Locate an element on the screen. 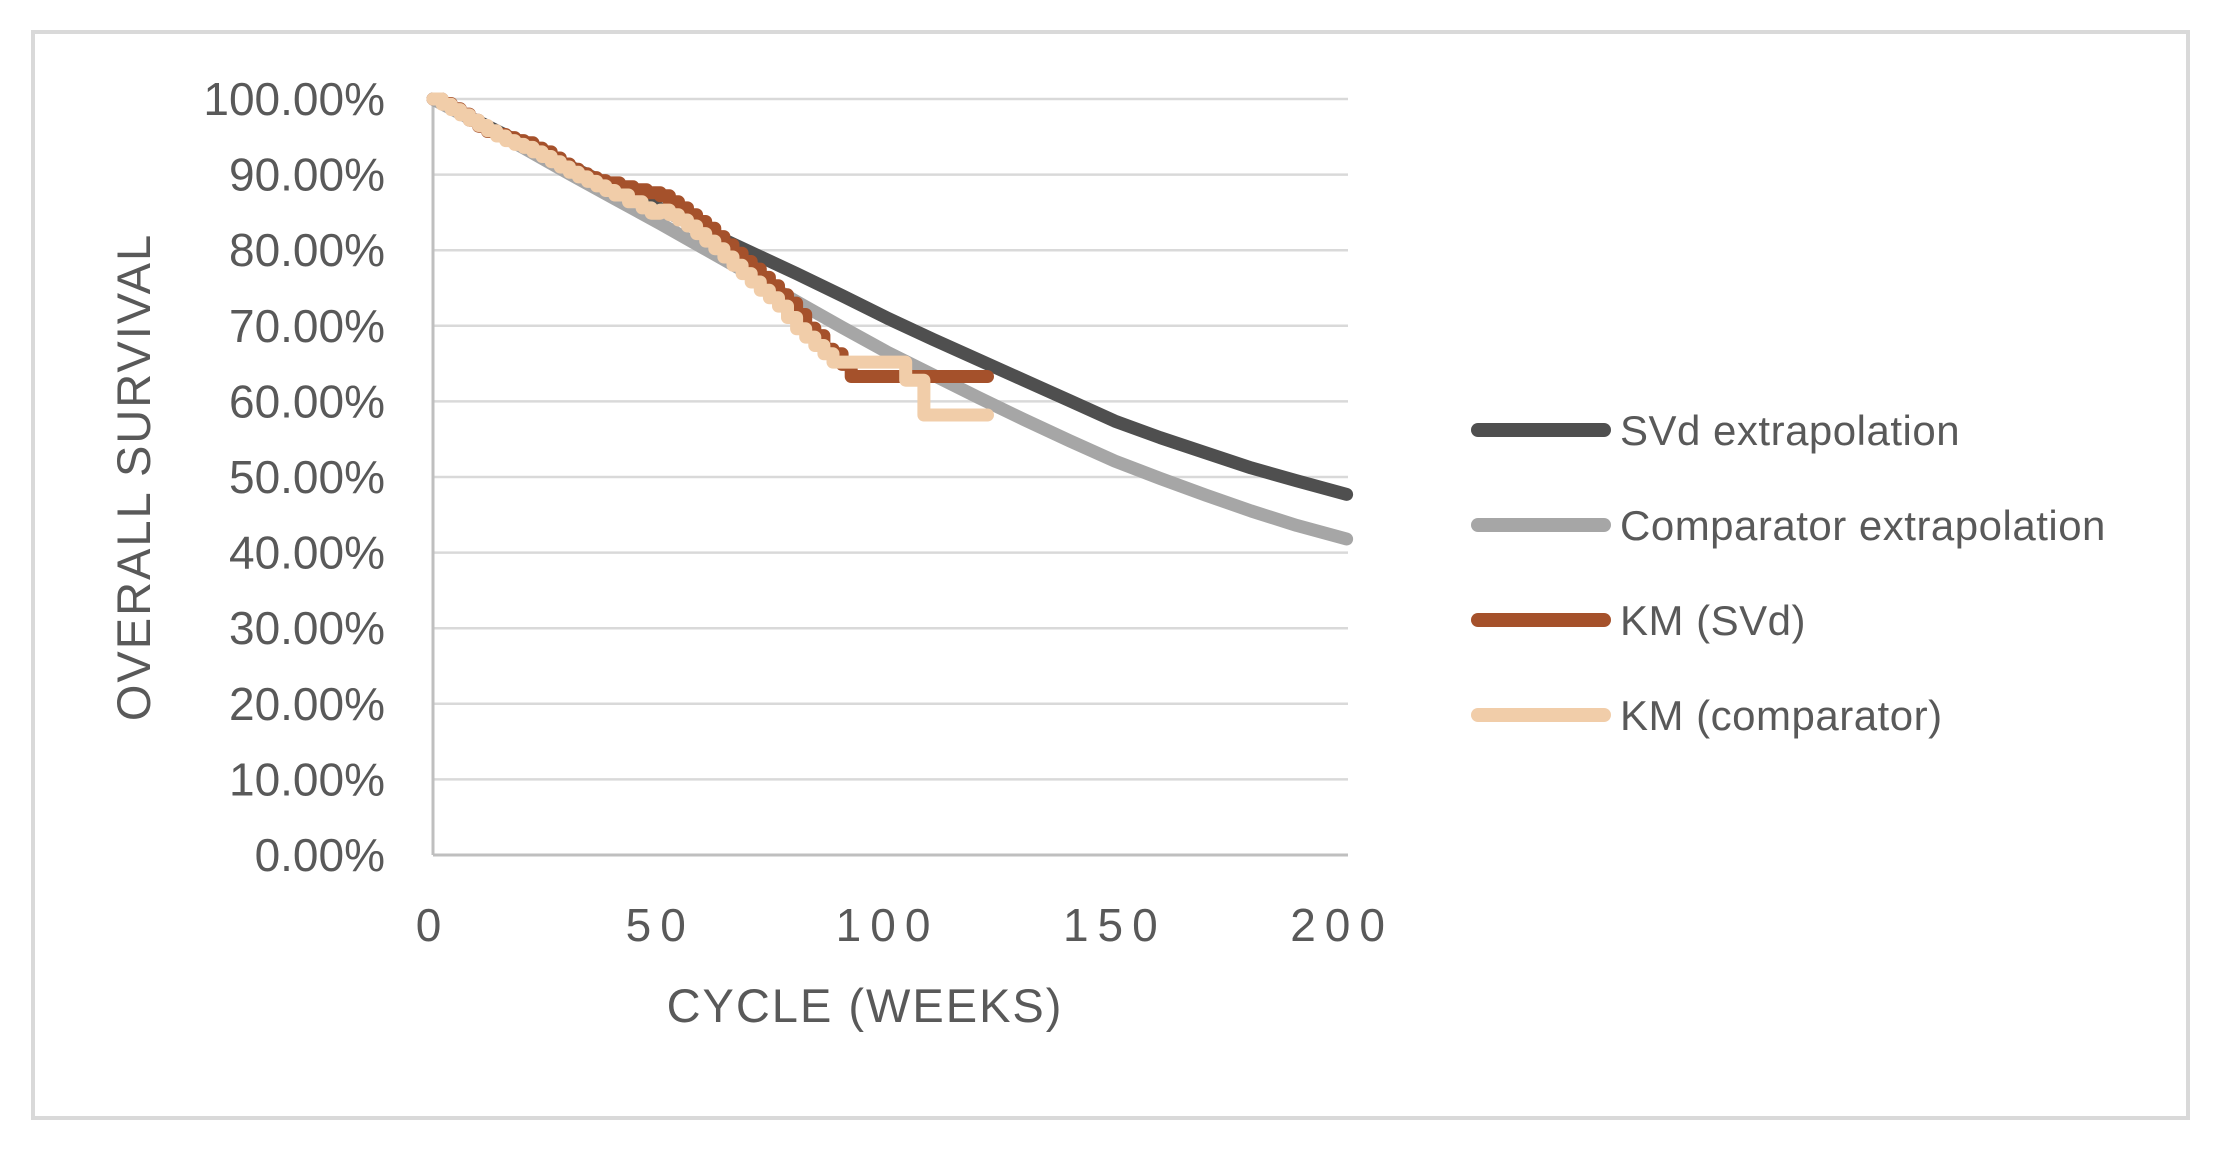 Image resolution: width=2220 pixels, height=1155 pixels. legend-item-km-comparator: KM (comparator) is located at coordinates (1707, 715).